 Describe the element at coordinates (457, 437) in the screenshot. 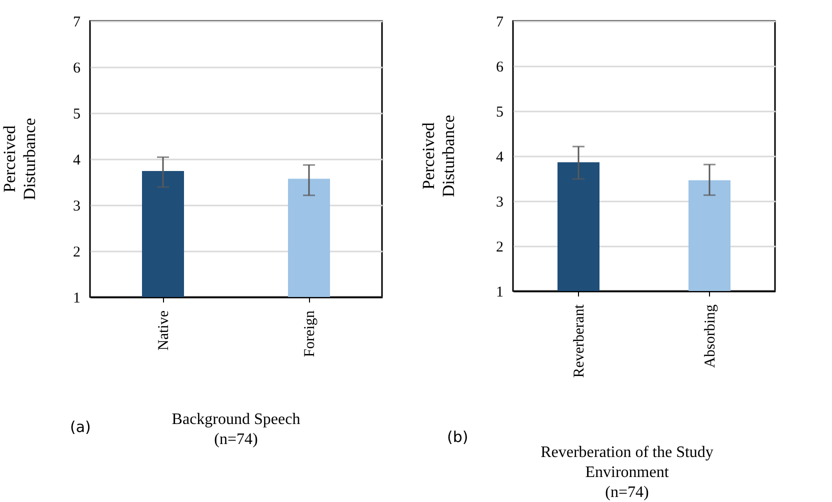

I see `text: (b)` at that location.